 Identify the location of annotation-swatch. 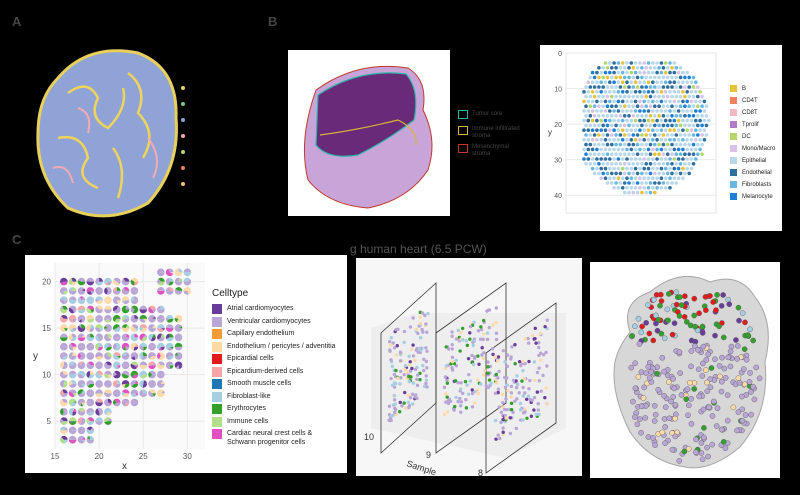
(463, 114).